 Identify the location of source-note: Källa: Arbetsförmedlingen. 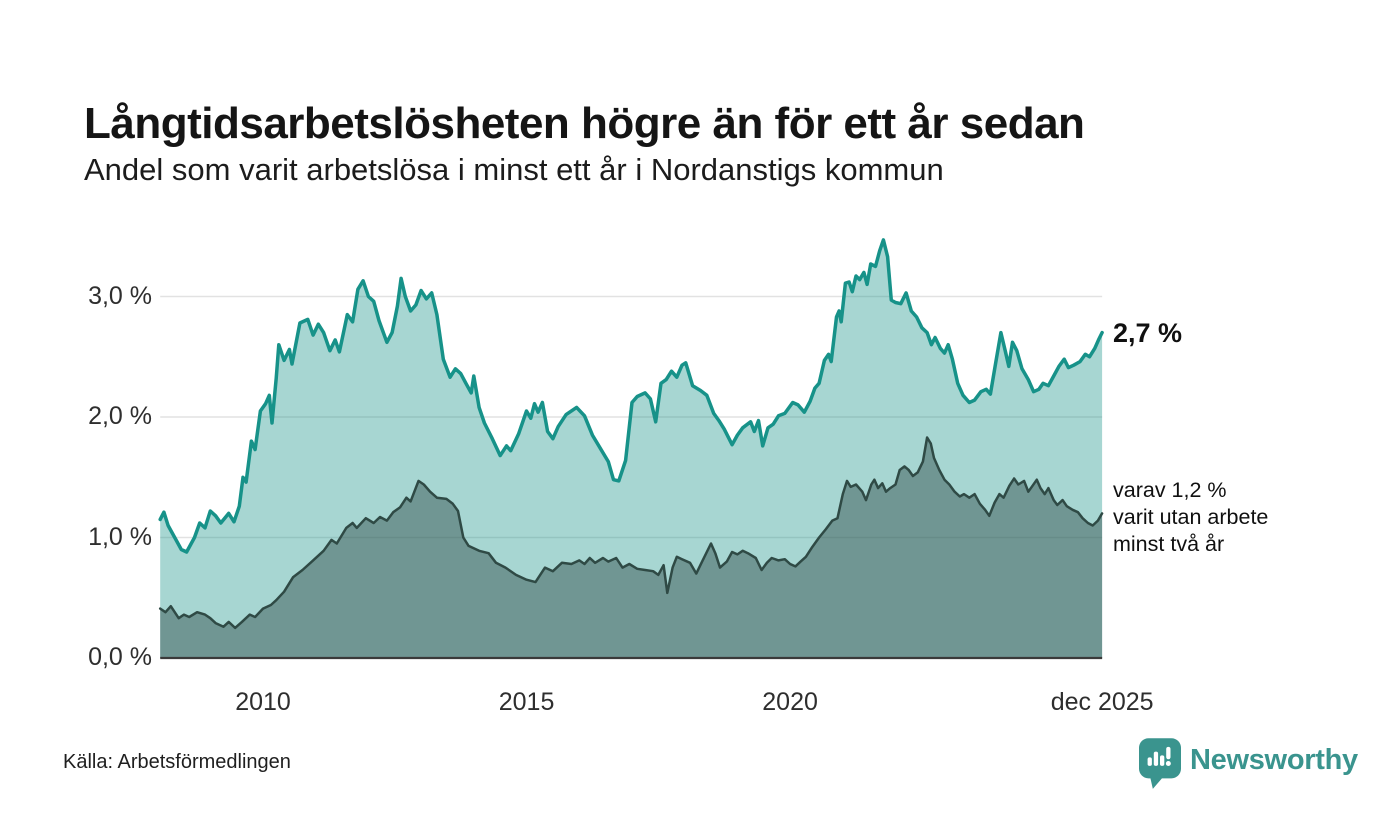
(177, 762).